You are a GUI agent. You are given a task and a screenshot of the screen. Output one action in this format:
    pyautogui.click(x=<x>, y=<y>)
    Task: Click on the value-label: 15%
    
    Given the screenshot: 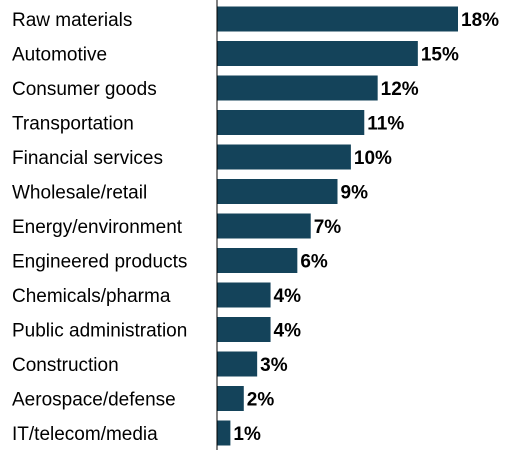 What is the action you would take?
    pyautogui.click(x=440, y=55)
    